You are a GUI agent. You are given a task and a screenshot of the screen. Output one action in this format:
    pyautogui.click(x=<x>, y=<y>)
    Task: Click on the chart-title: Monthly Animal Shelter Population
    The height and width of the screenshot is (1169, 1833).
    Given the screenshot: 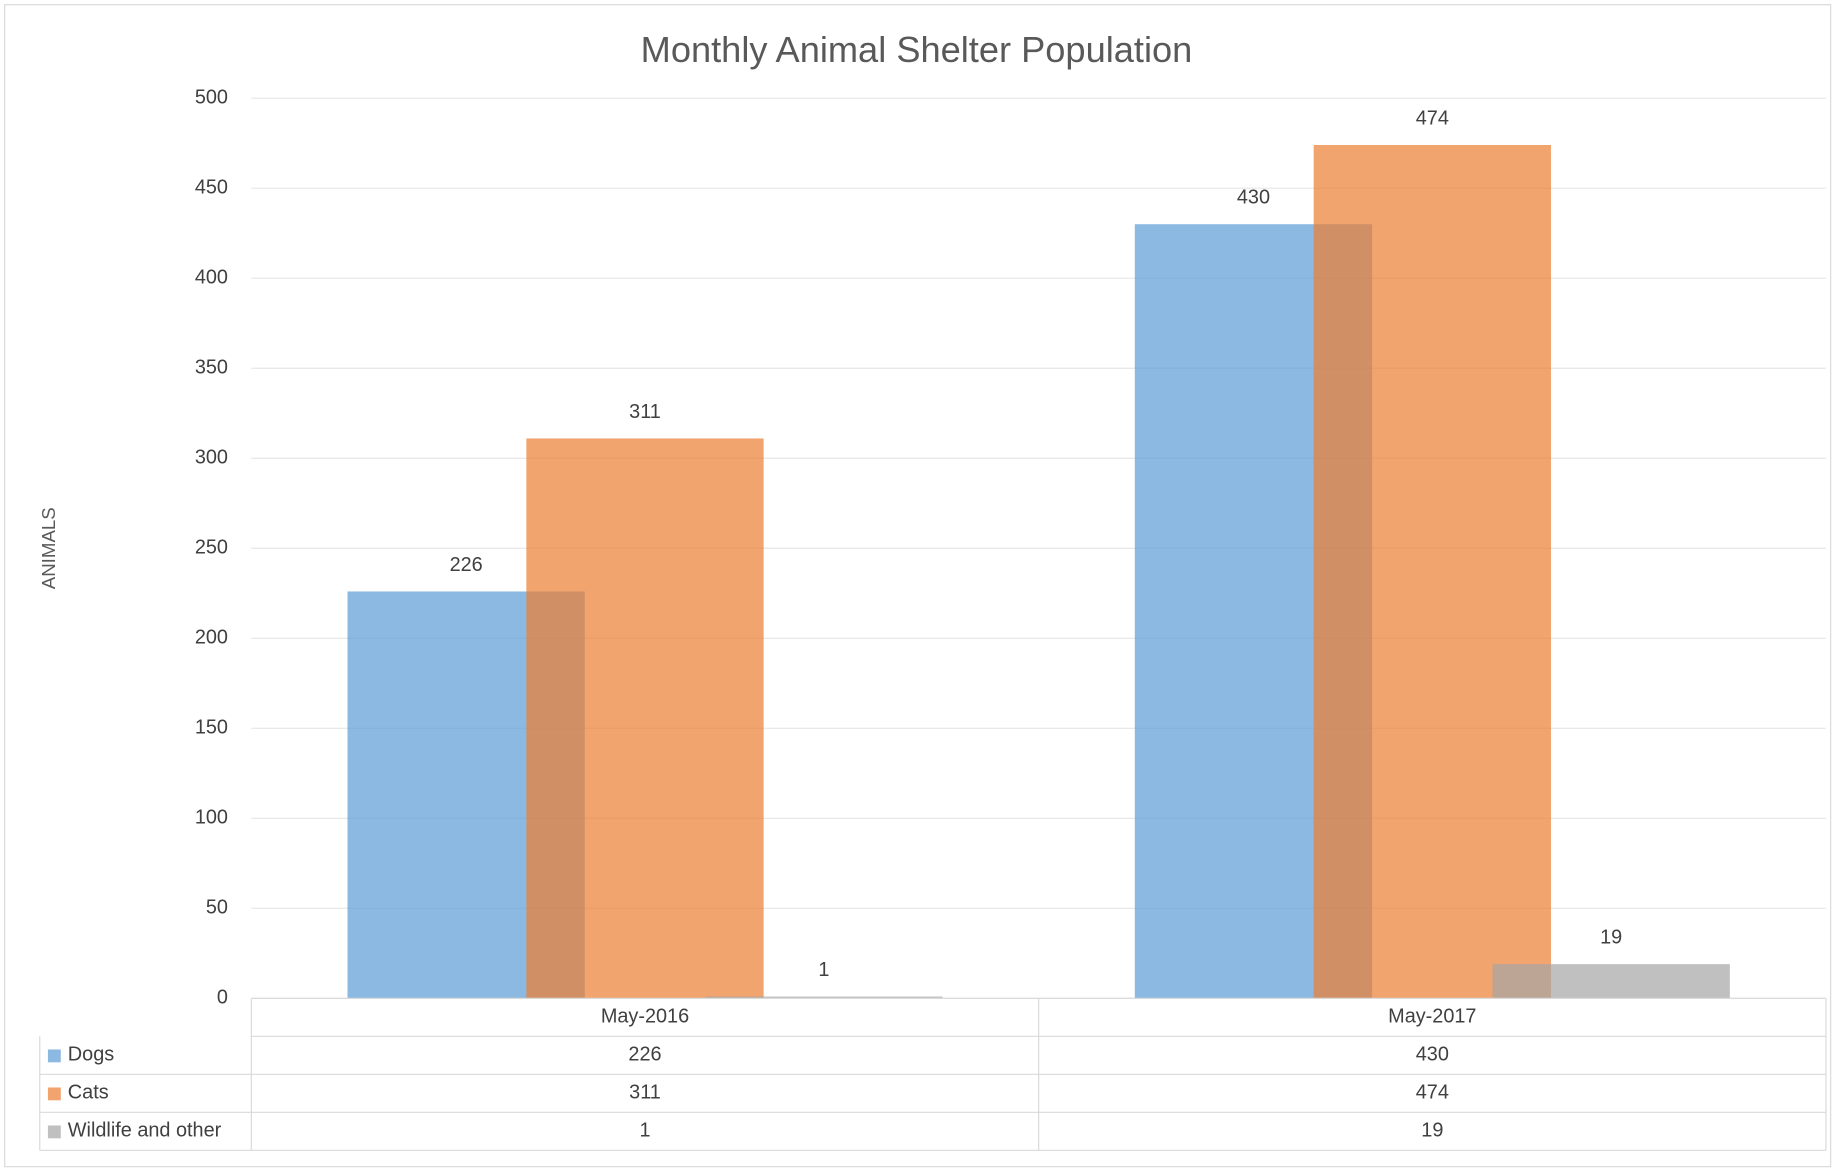 What is the action you would take?
    pyautogui.click(x=917, y=49)
    